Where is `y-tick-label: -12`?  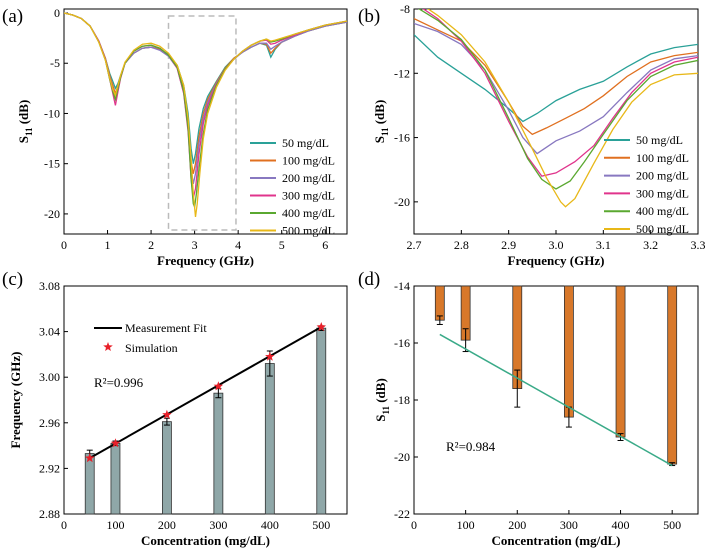 y-tick-label: -12 is located at coordinates (402, 73).